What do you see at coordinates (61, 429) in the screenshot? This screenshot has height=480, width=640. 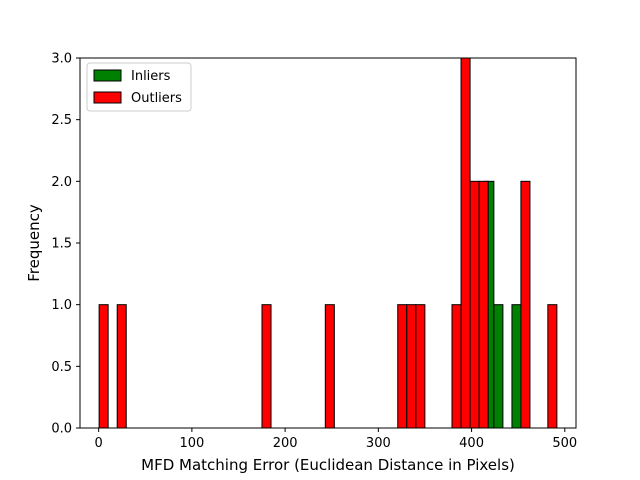 I see `y-tick-label: 0.0` at bounding box center [61, 429].